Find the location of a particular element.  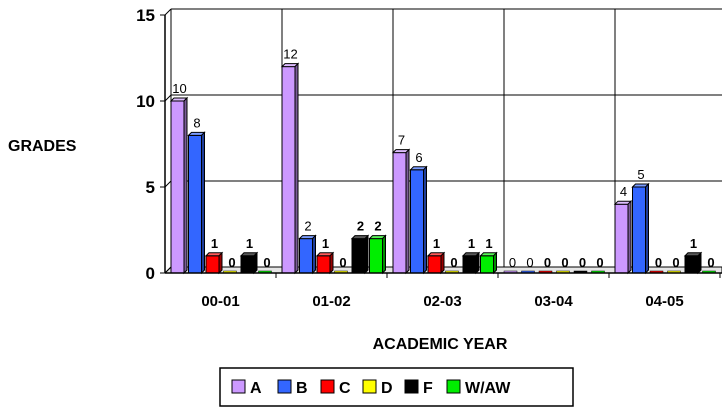

bar-value-label: 12 is located at coordinates (290, 54).